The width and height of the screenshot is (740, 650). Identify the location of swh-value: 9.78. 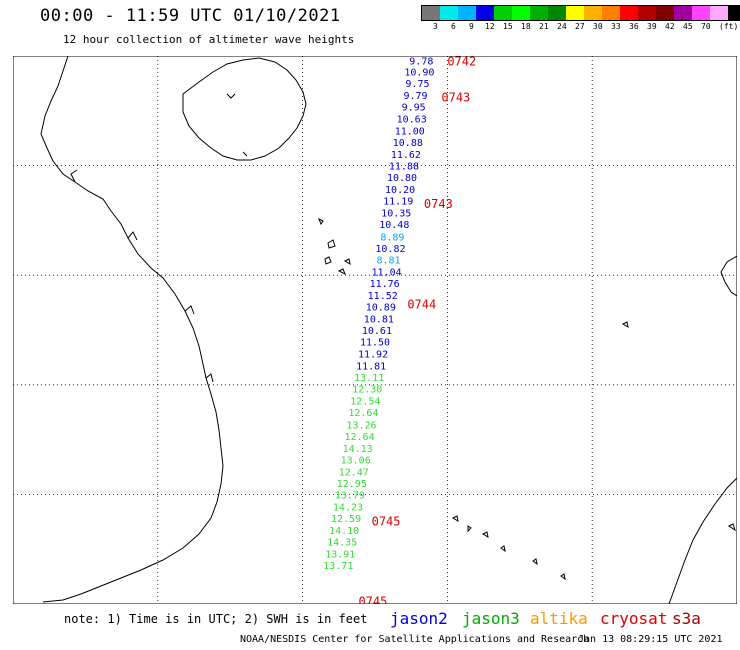
(421, 61).